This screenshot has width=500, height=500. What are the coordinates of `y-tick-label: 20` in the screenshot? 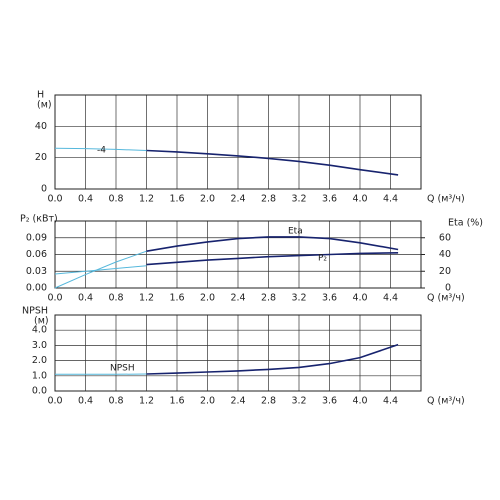 It's located at (41, 157).